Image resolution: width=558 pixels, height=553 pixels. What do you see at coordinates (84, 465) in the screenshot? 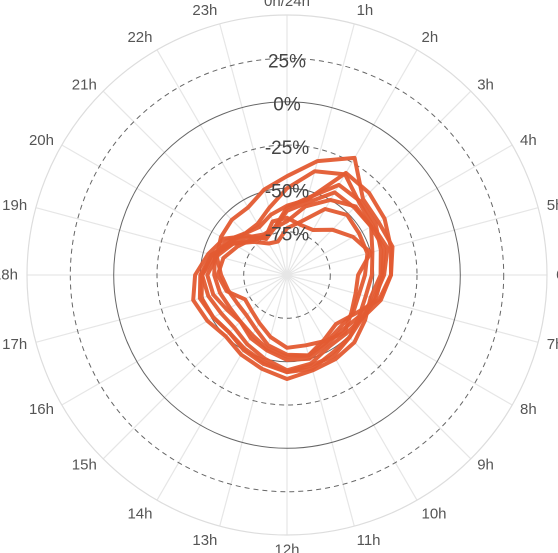
I see `hour-label: 15h` at bounding box center [84, 465].